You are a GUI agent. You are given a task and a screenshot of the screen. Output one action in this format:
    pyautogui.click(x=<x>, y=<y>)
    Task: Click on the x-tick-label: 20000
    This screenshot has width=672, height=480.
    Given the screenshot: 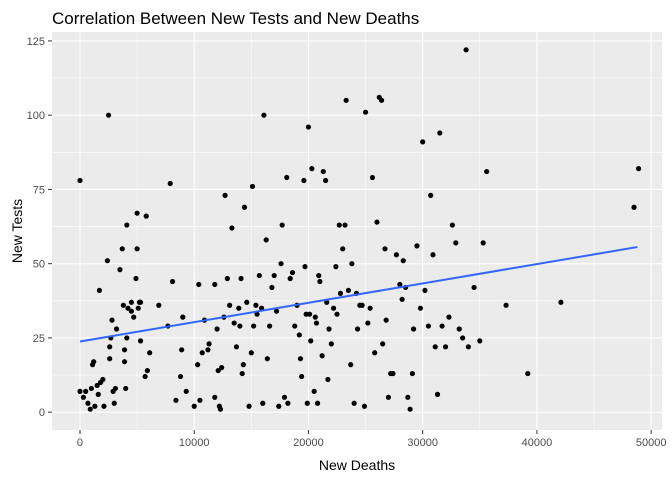 What is the action you would take?
    pyautogui.click(x=308, y=443)
    